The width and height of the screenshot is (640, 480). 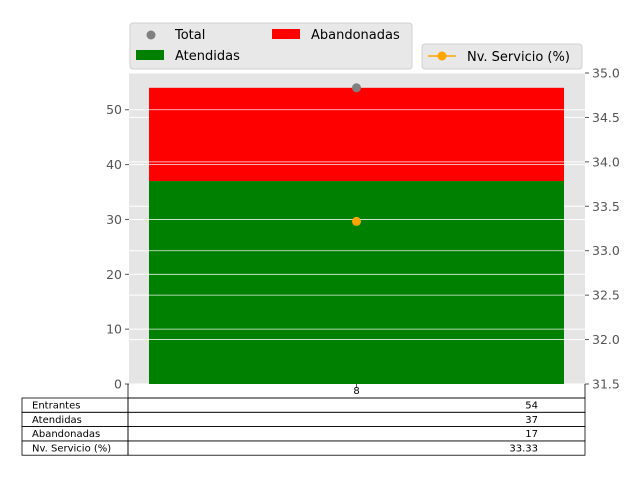 I want to click on table-row-label: Abandonadas, so click(x=66, y=434).